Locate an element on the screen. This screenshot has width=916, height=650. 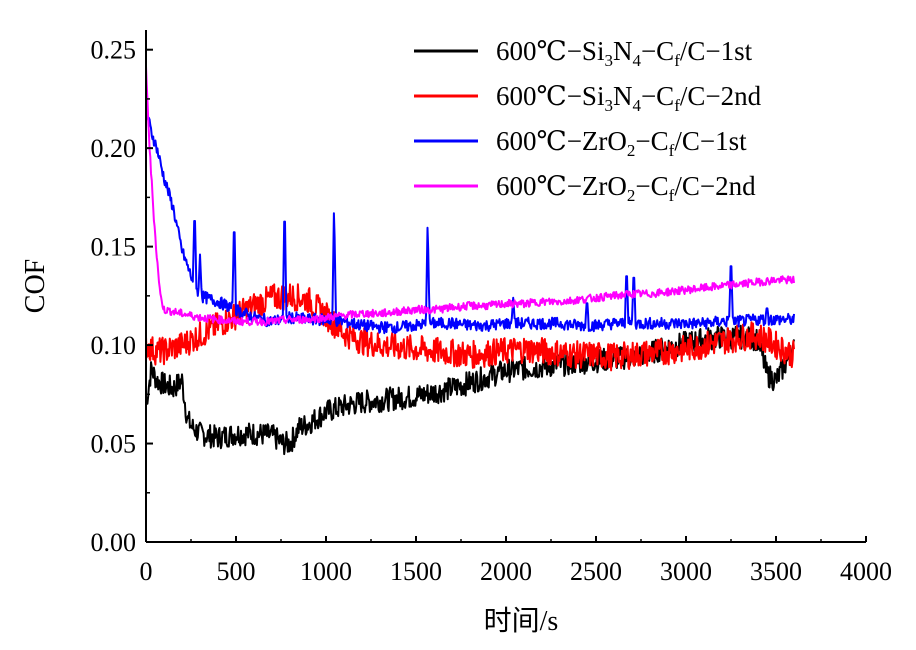
legend-label: 600℃−Si3N4−Cf/C−1st is located at coordinates (624, 53).